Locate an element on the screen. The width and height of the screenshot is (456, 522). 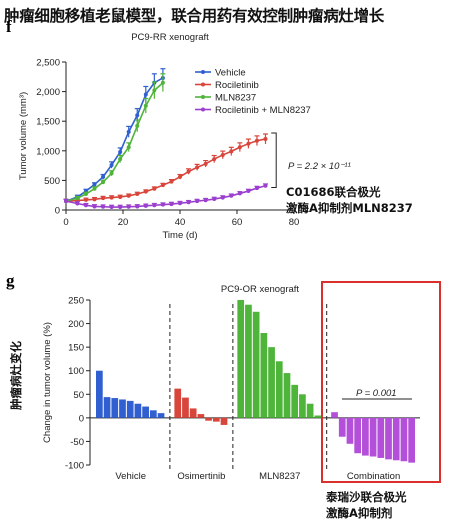
chart-g-ytick-label: -100 is located at coordinates (74, 466).